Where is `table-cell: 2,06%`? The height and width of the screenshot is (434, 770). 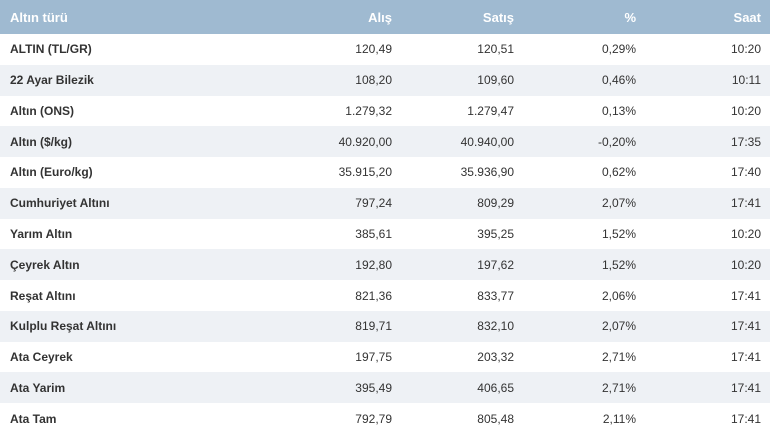 table-cell: 2,06% is located at coordinates (618, 295).